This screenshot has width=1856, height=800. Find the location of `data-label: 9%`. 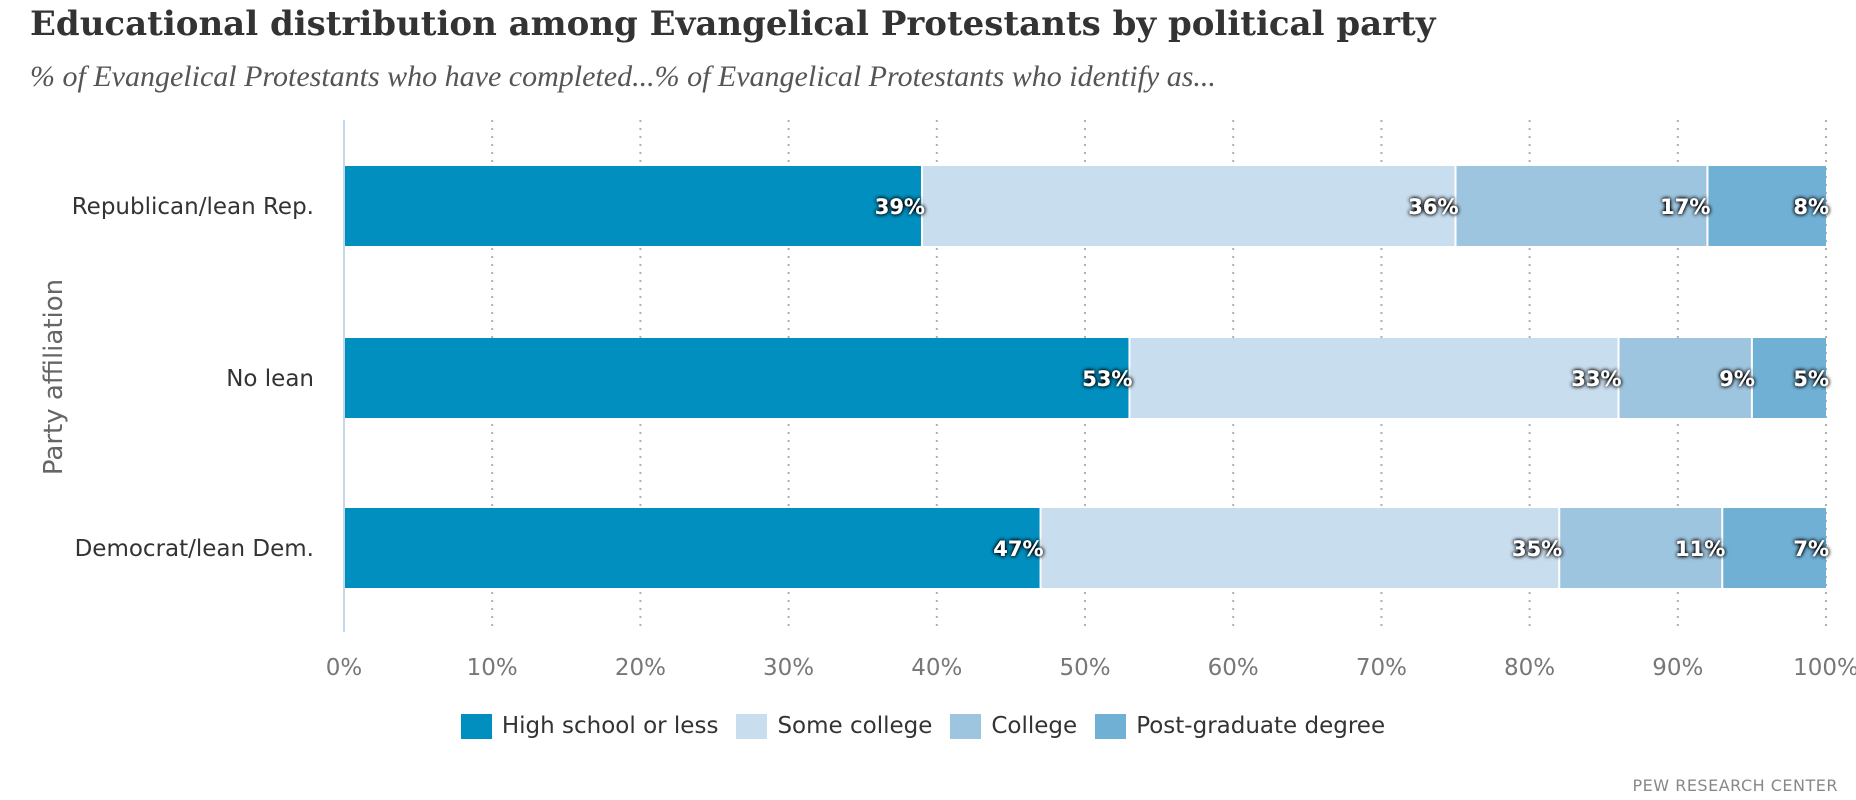

data-label: 9% is located at coordinates (1737, 379).